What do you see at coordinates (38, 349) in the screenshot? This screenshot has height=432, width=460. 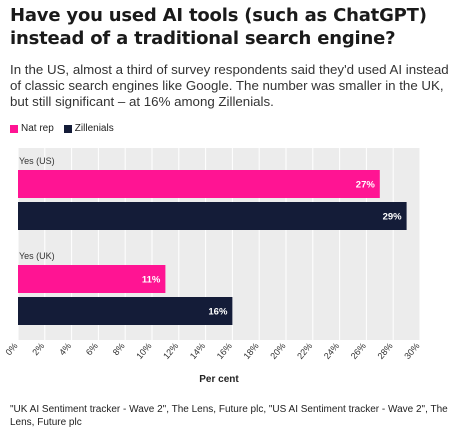 I see `x-tick-label-1: 2%` at bounding box center [38, 349].